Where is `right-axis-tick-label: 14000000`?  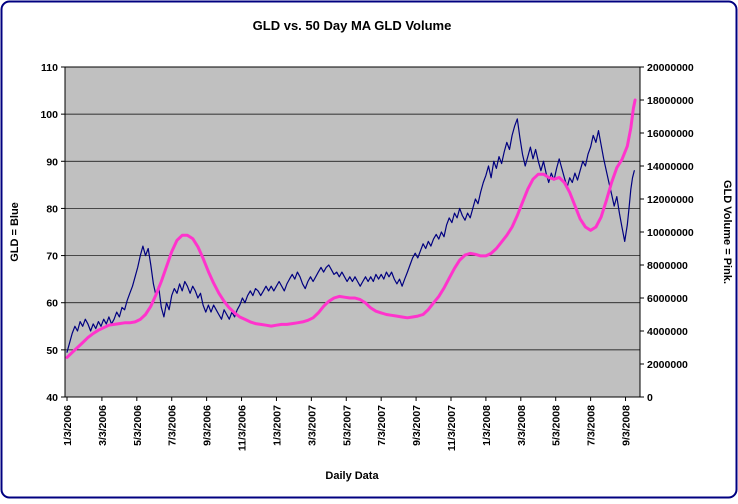 right-axis-tick-label: 14000000 is located at coordinates (670, 167).